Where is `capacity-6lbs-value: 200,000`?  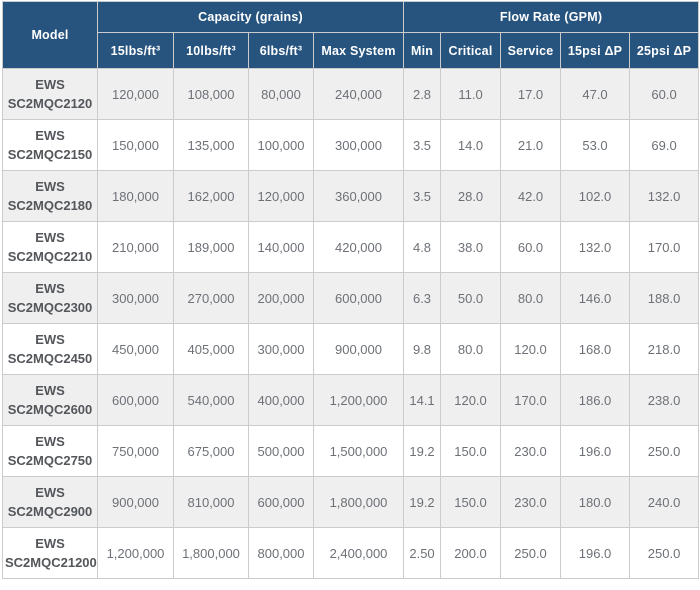
capacity-6lbs-value: 200,000 is located at coordinates (281, 298).